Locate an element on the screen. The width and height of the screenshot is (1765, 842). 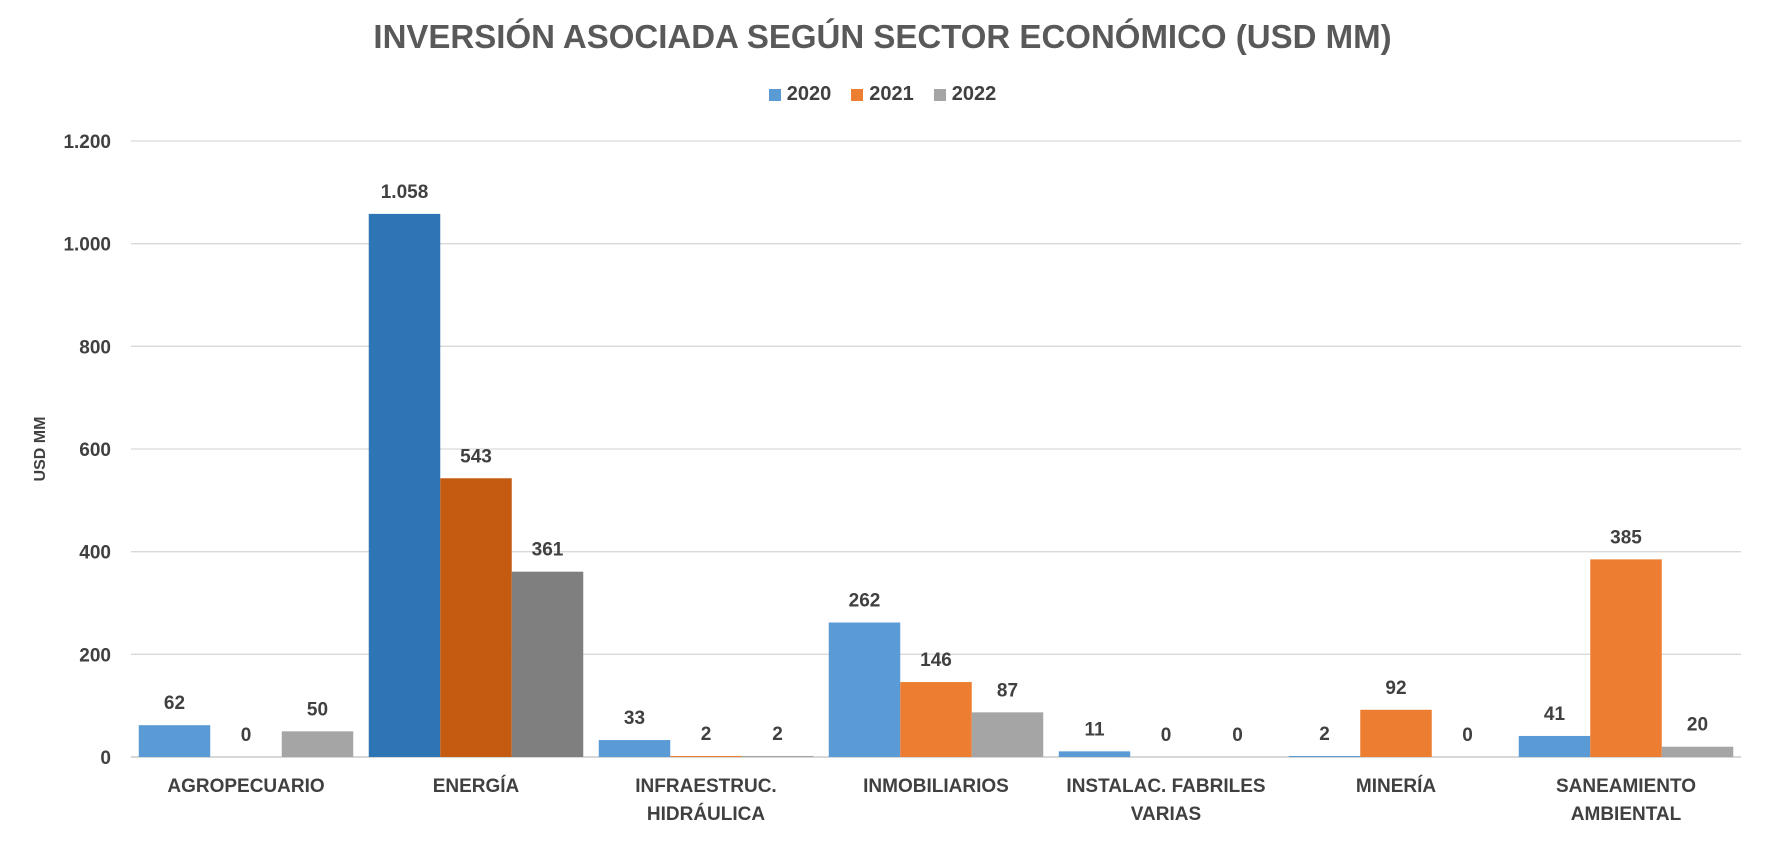
y-axis-label: USD MM is located at coordinates (40, 449).